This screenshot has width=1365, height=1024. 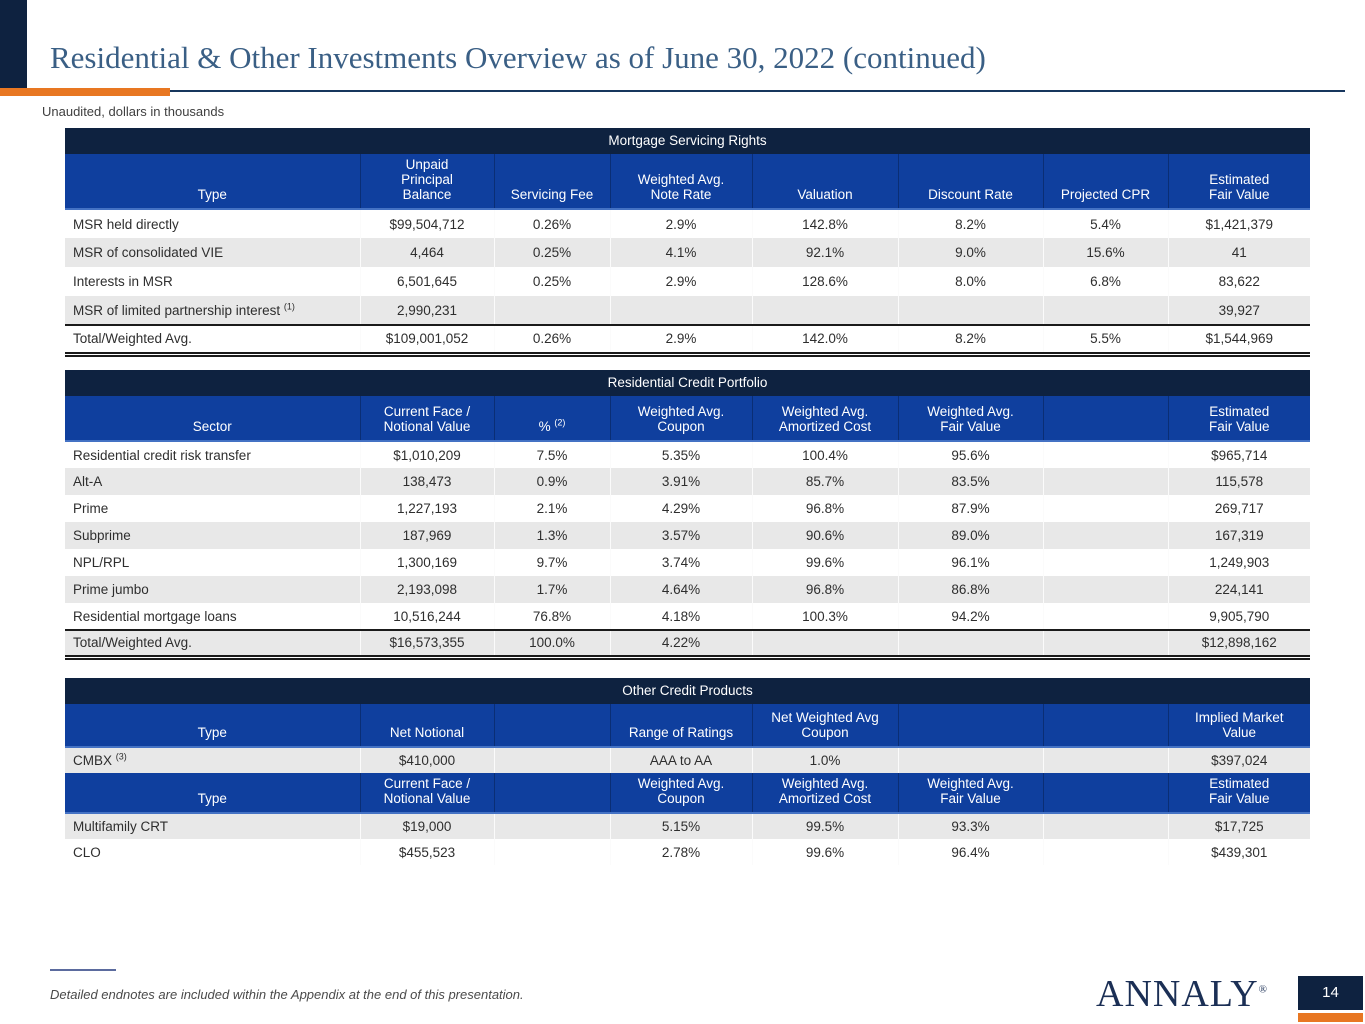 I want to click on footnote-divider, so click(x=83, y=970).